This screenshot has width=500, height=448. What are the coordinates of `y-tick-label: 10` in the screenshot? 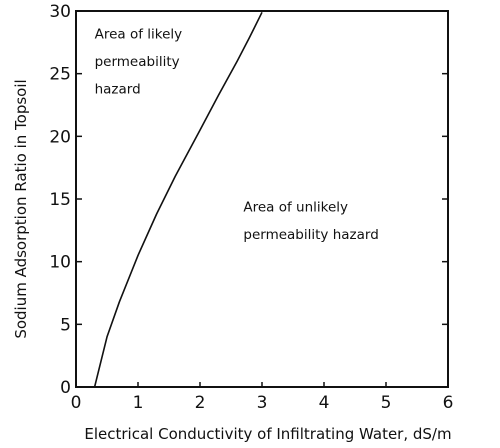 It's located at (60, 263).